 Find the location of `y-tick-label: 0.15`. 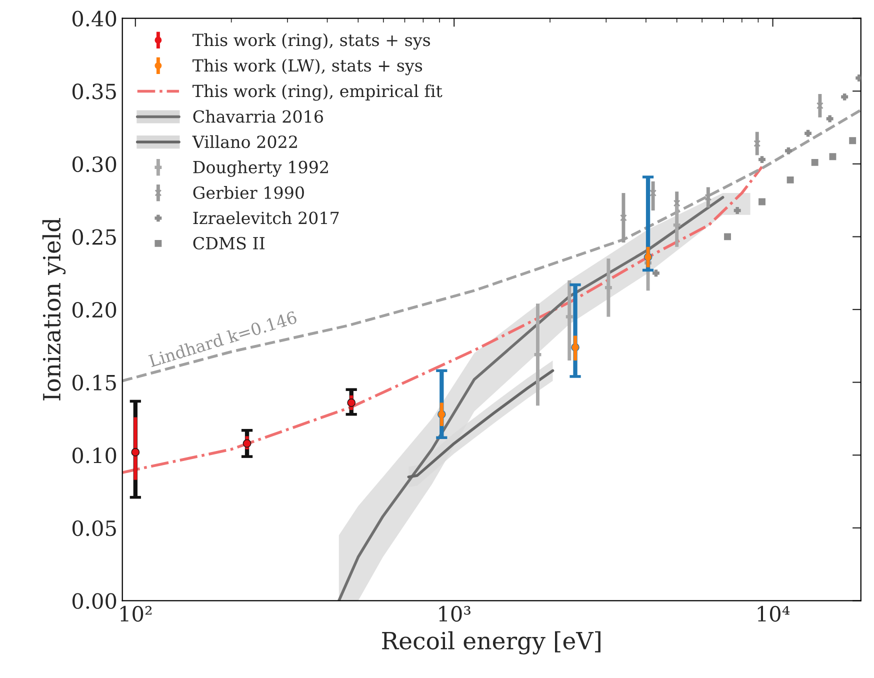

y-tick-label: 0.15 is located at coordinates (94, 382).